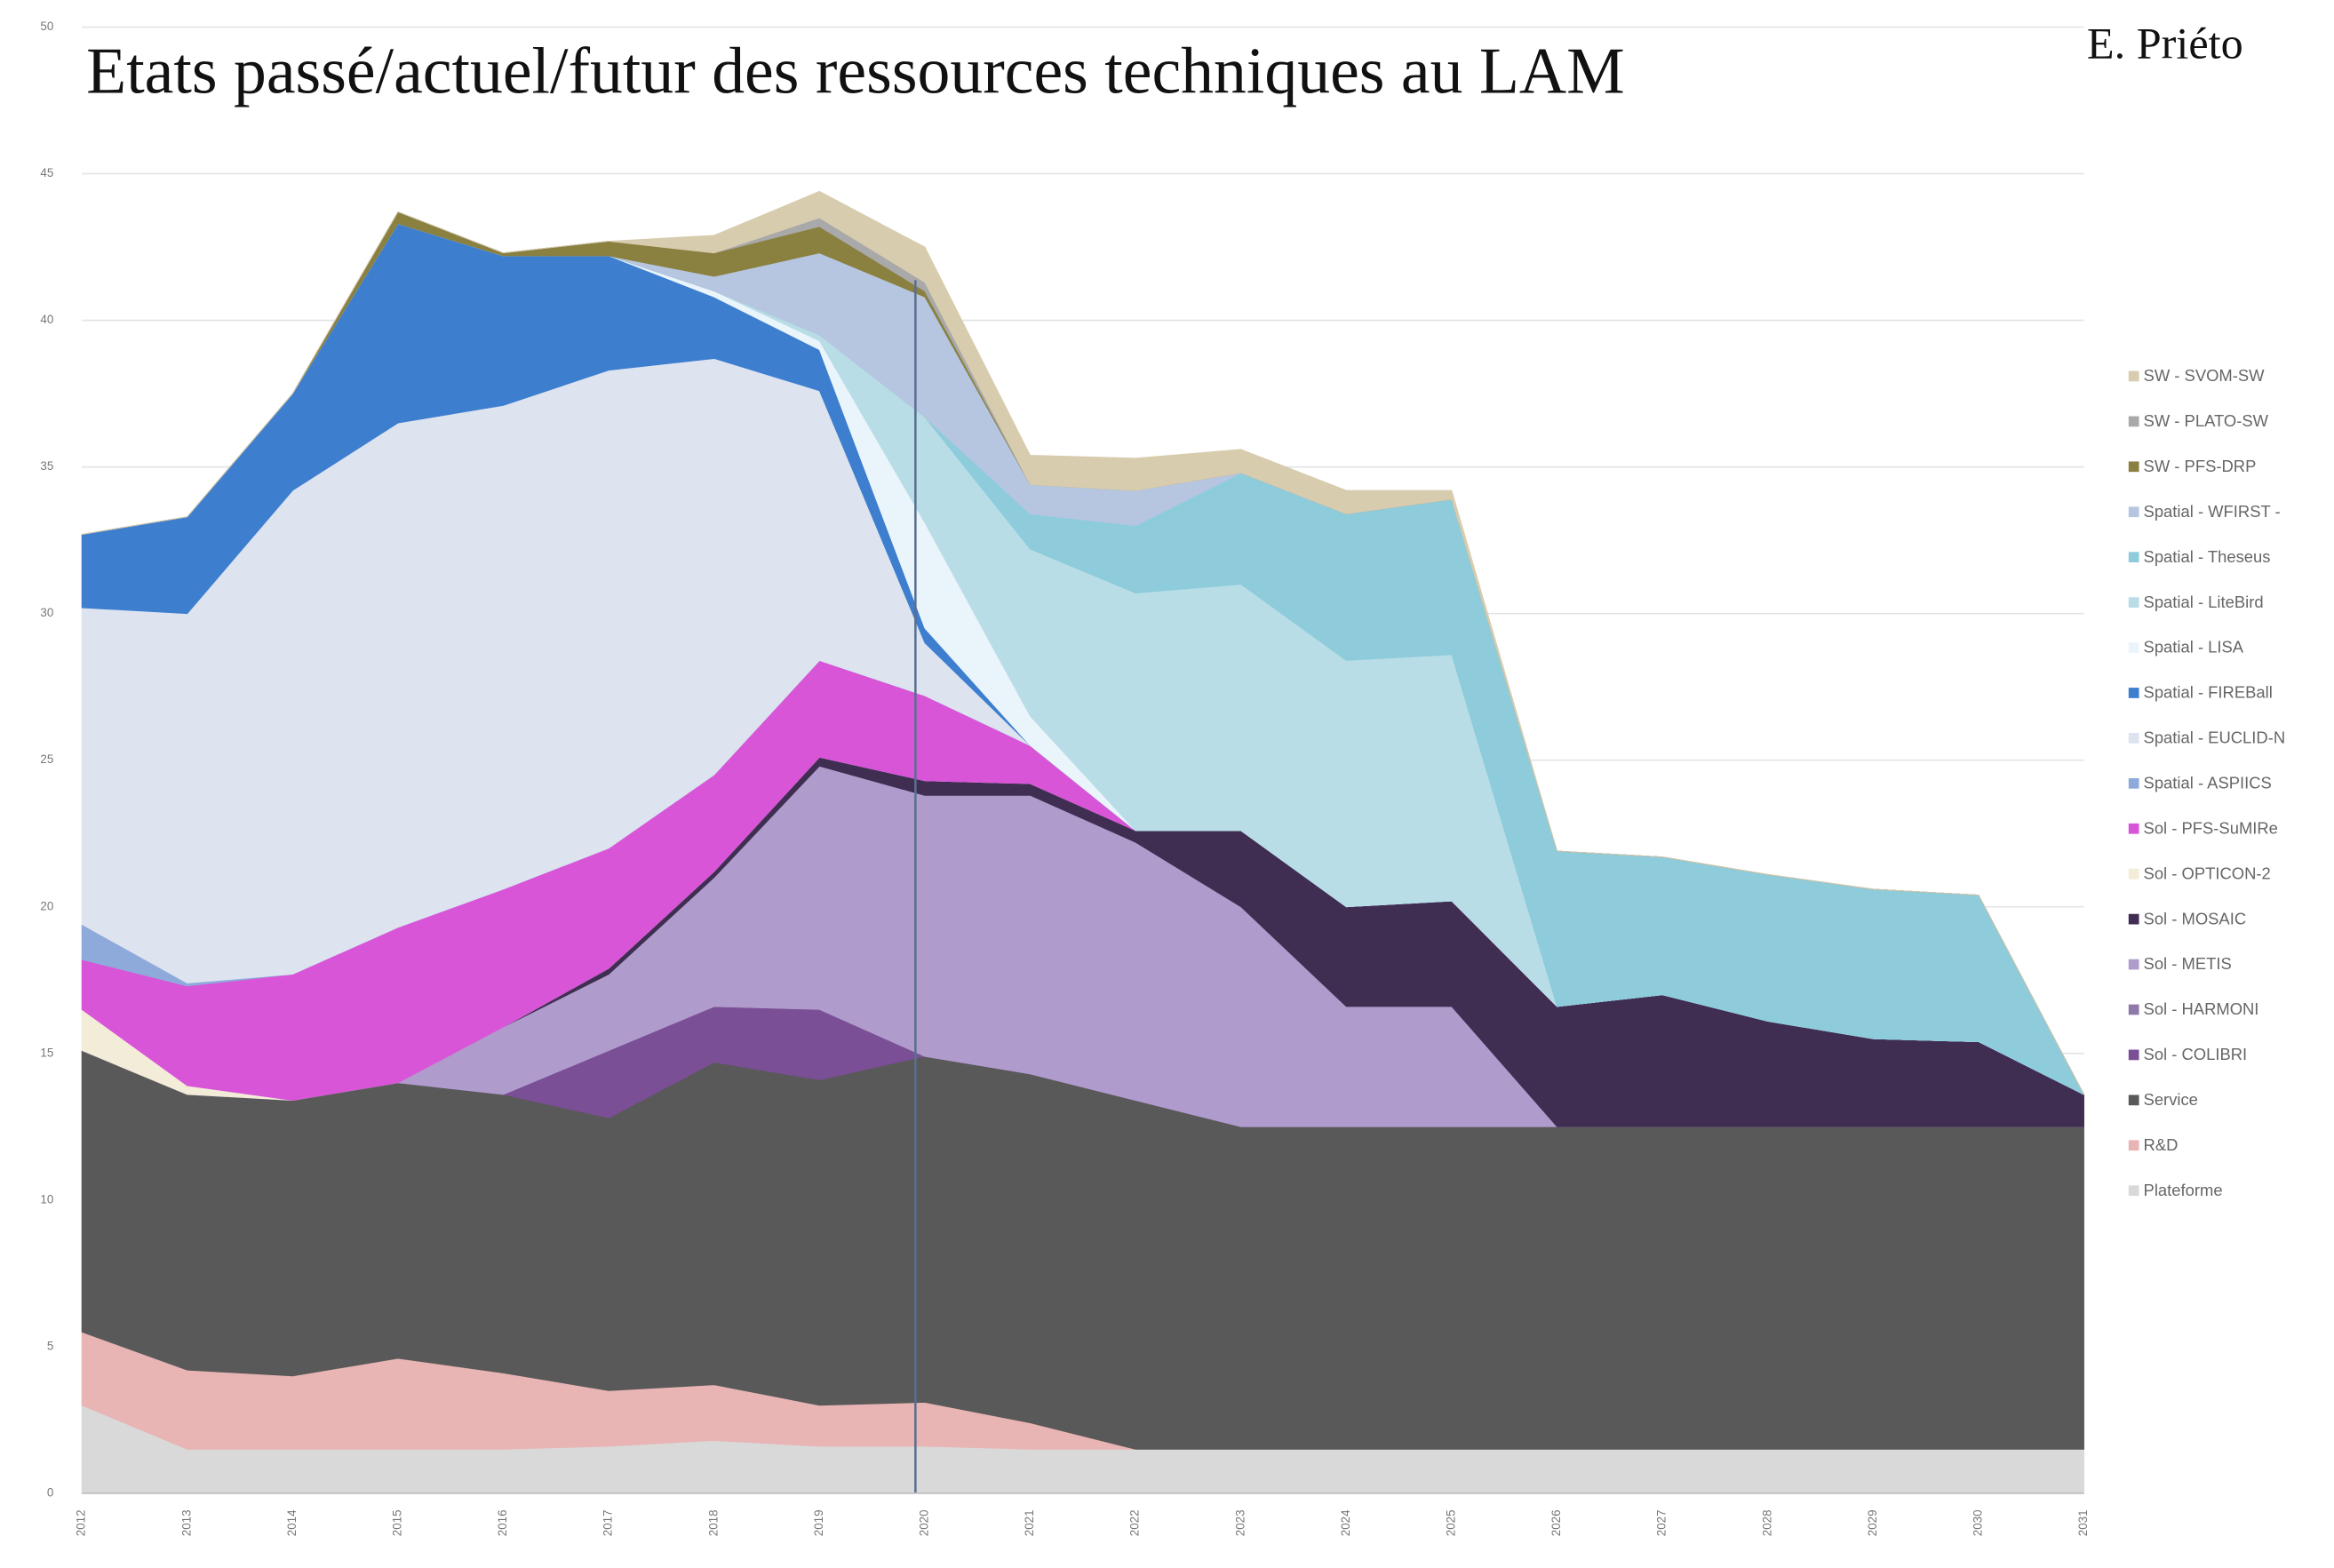 This screenshot has height=1568, width=2334. What do you see at coordinates (2205, 376) in the screenshot?
I see `legend-label: SW - SVOM-SW` at bounding box center [2205, 376].